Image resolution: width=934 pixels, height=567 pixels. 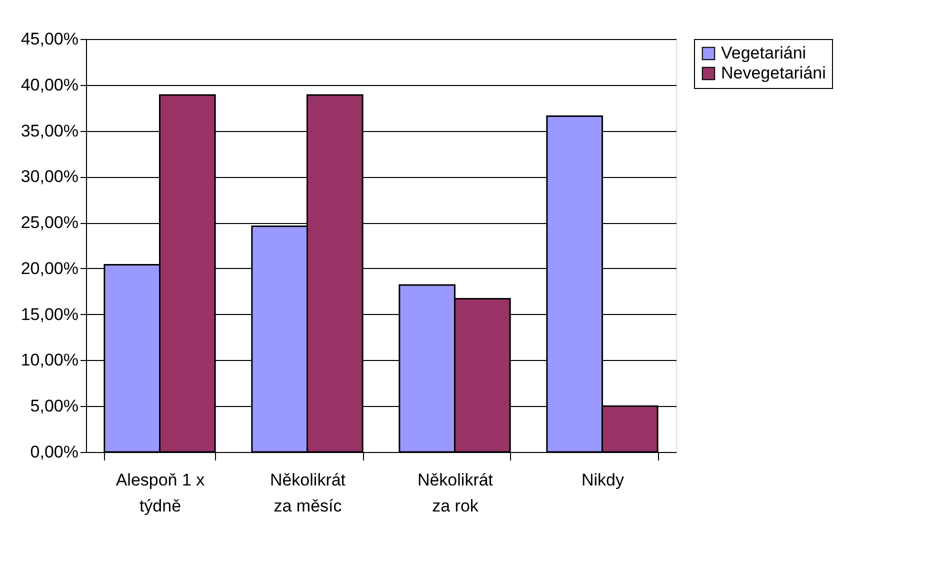 I want to click on y-tick-label: 25,00%, so click(x=49, y=222).